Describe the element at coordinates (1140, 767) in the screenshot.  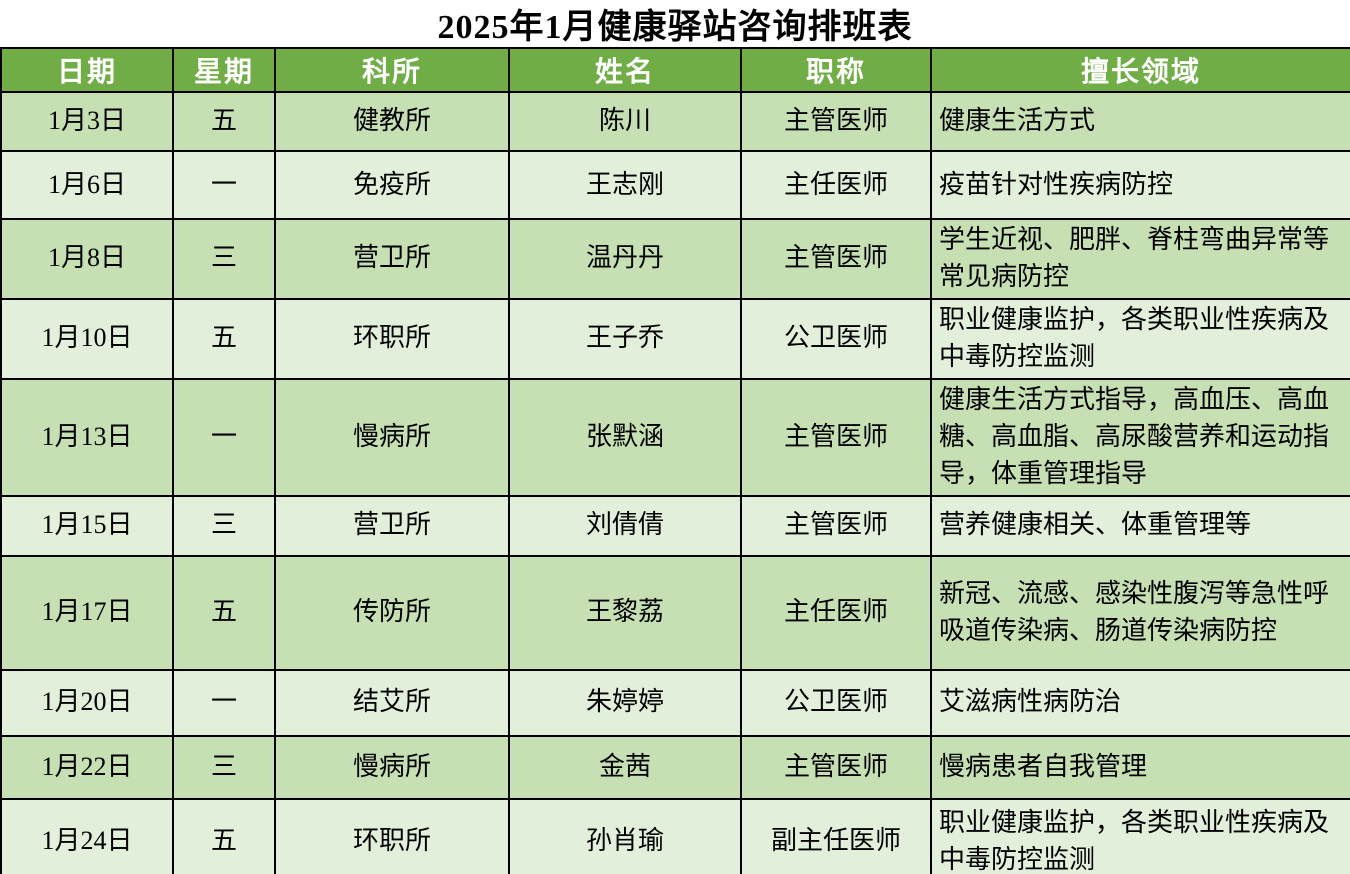
I see `cell-expertise: 慢病患者自我管理` at that location.